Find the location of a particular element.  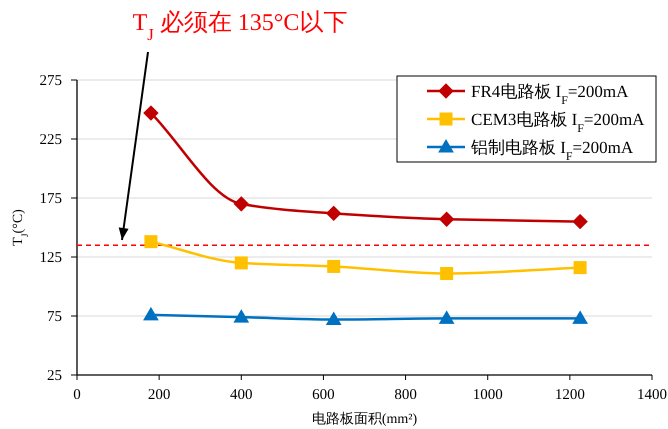

legend-label: CEM3电路板 I$_{F}$=200mA is located at coordinates (558, 122).